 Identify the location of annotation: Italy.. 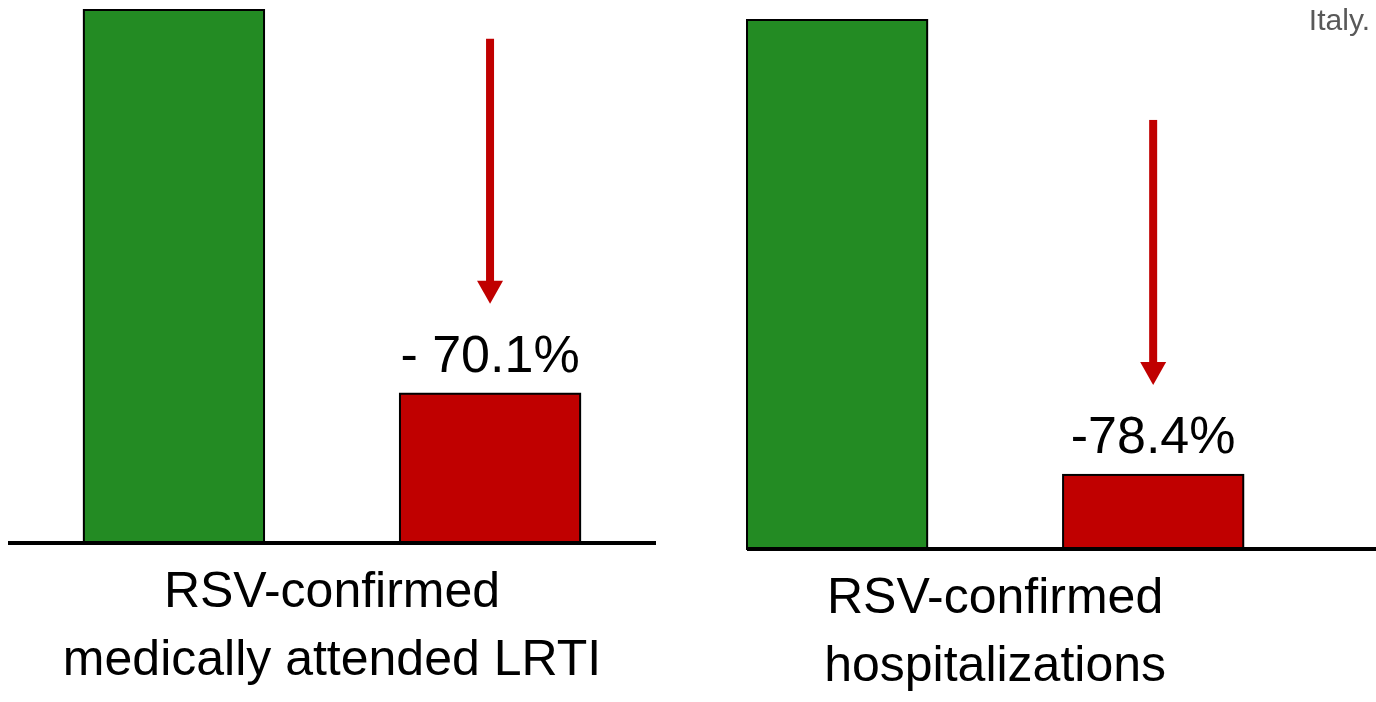
(1339, 19).